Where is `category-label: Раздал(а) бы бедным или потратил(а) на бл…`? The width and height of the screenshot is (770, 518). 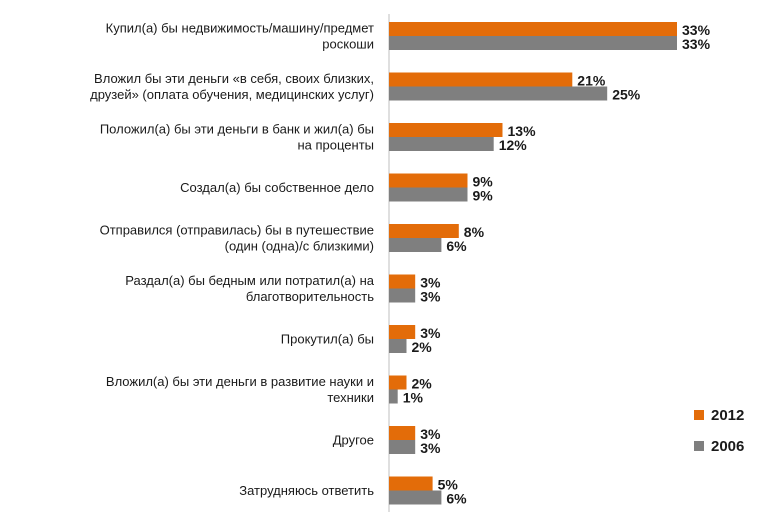 category-label: Раздал(а) бы бедным или потратил(а) на бл… is located at coordinates (250, 288).